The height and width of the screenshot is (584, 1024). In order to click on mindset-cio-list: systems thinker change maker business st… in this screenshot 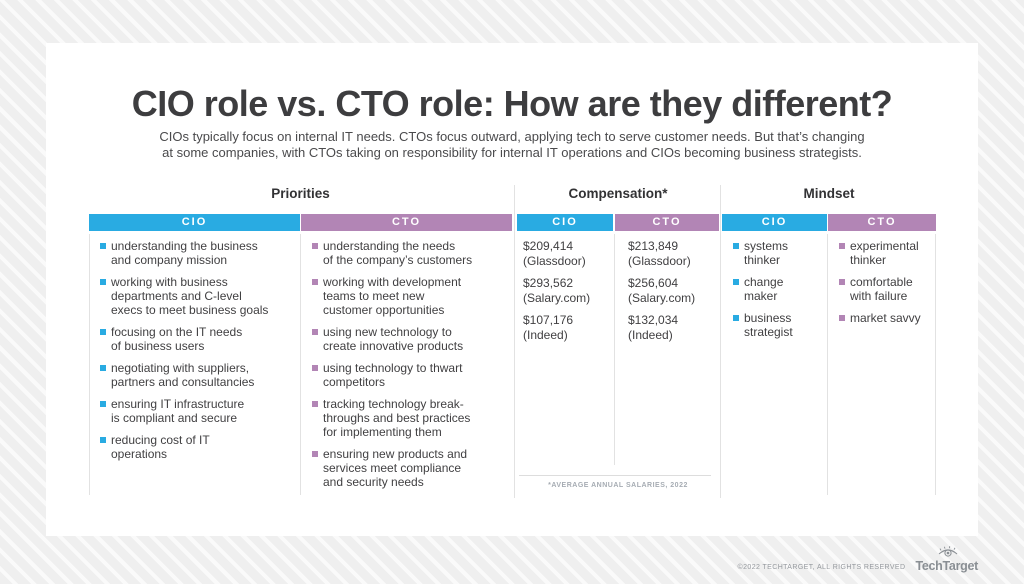, I will do `click(780, 293)`.